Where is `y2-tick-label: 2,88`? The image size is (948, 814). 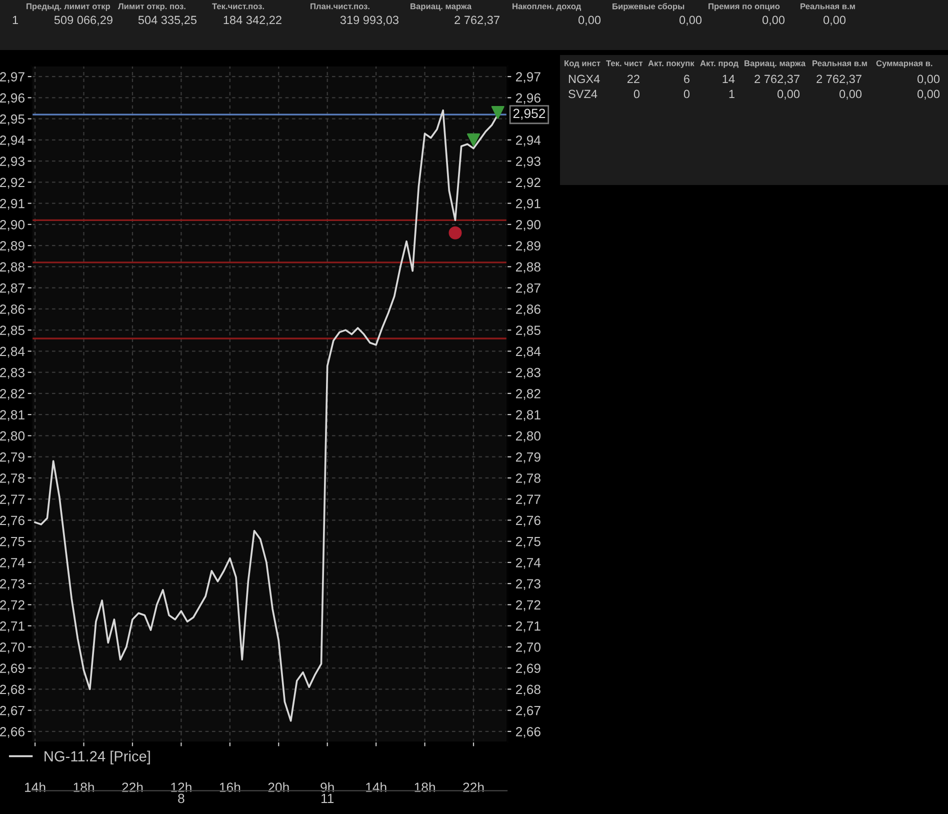 y2-tick-label: 2,88 is located at coordinates (528, 268).